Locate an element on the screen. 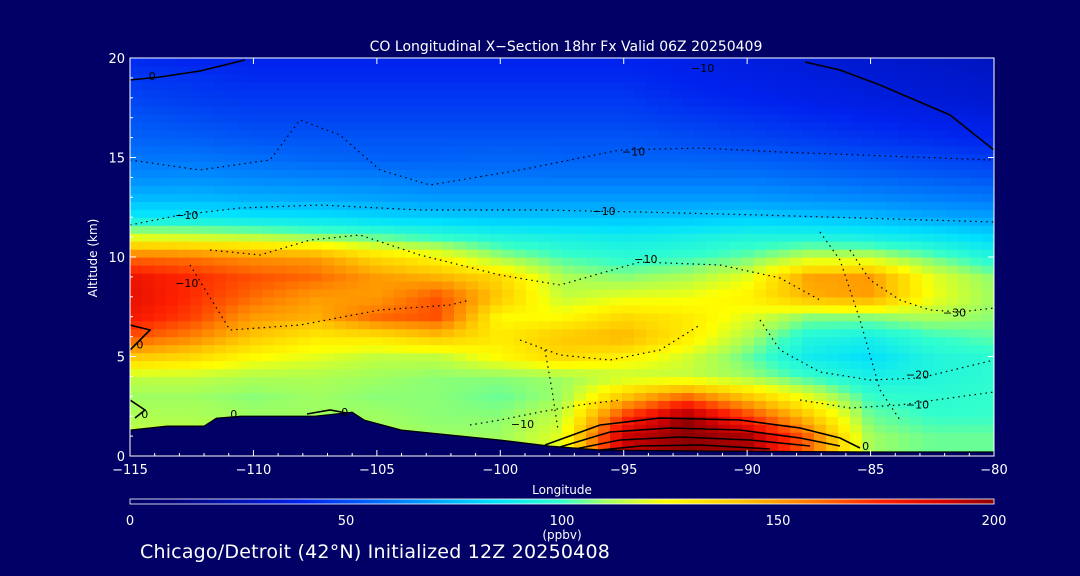 The image size is (1080, 576). colorbar is located at coordinates (562, 501).